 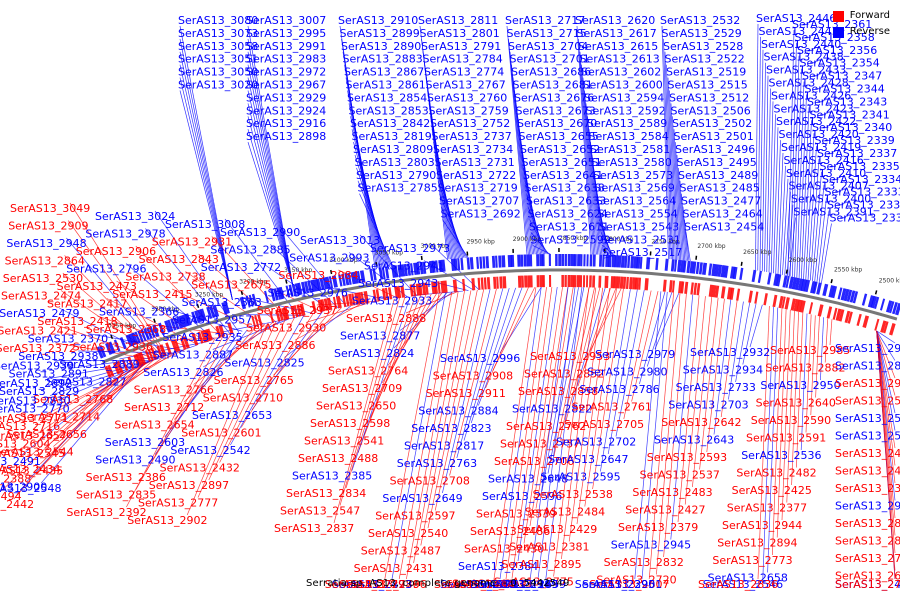 What do you see at coordinates (534, 461) in the screenshot?
I see `feature-label: SerAS13_2706` at bounding box center [534, 461].